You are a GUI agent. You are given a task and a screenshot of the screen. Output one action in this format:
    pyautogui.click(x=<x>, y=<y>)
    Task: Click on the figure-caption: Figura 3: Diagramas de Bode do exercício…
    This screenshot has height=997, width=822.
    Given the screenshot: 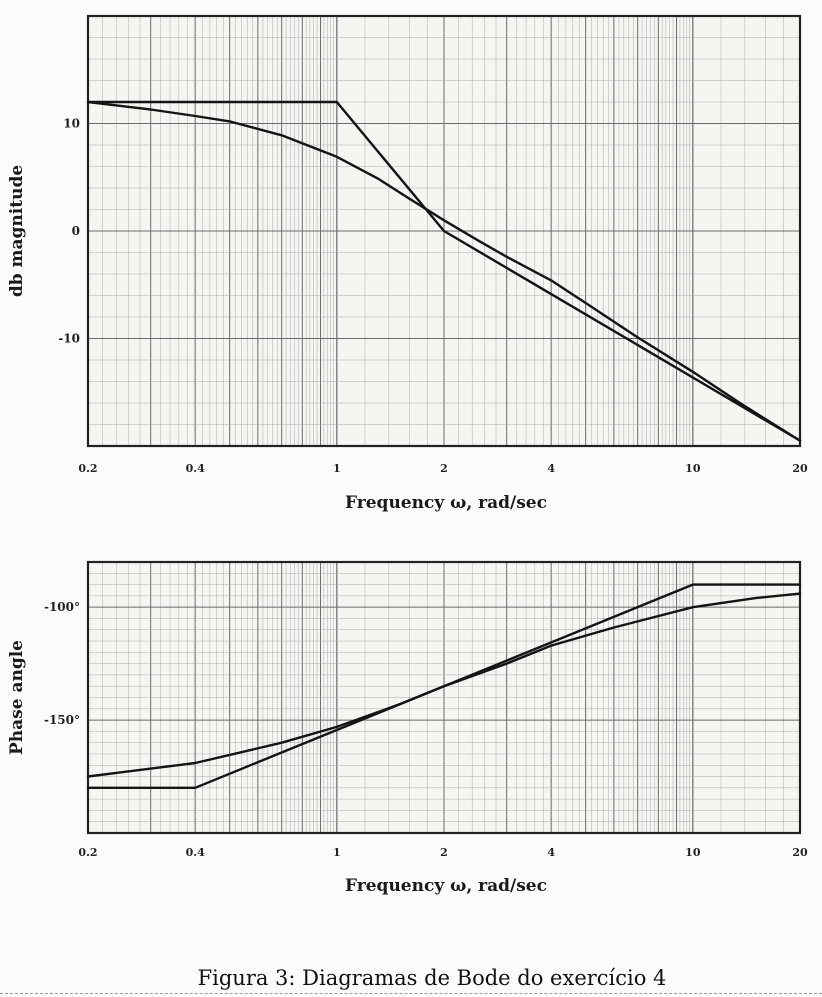 What is the action you would take?
    pyautogui.click(x=432, y=978)
    